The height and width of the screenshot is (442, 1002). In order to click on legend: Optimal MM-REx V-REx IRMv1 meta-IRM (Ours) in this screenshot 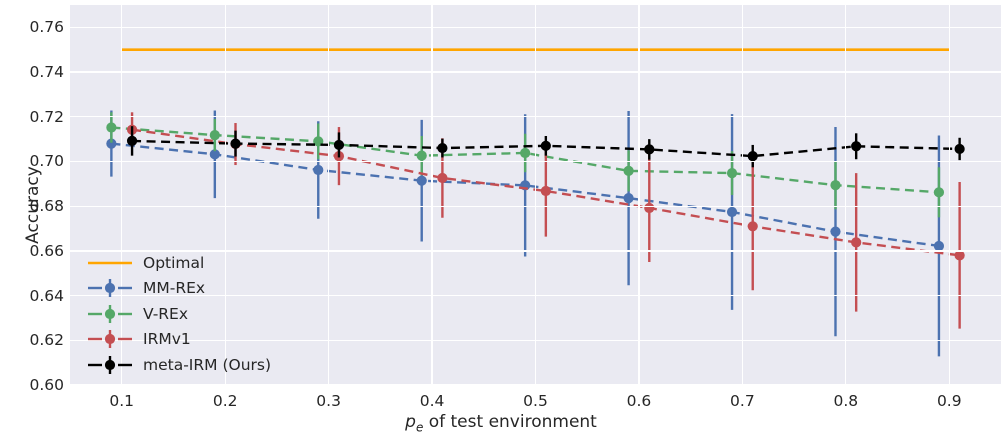, I will do `click(201, 314)`.